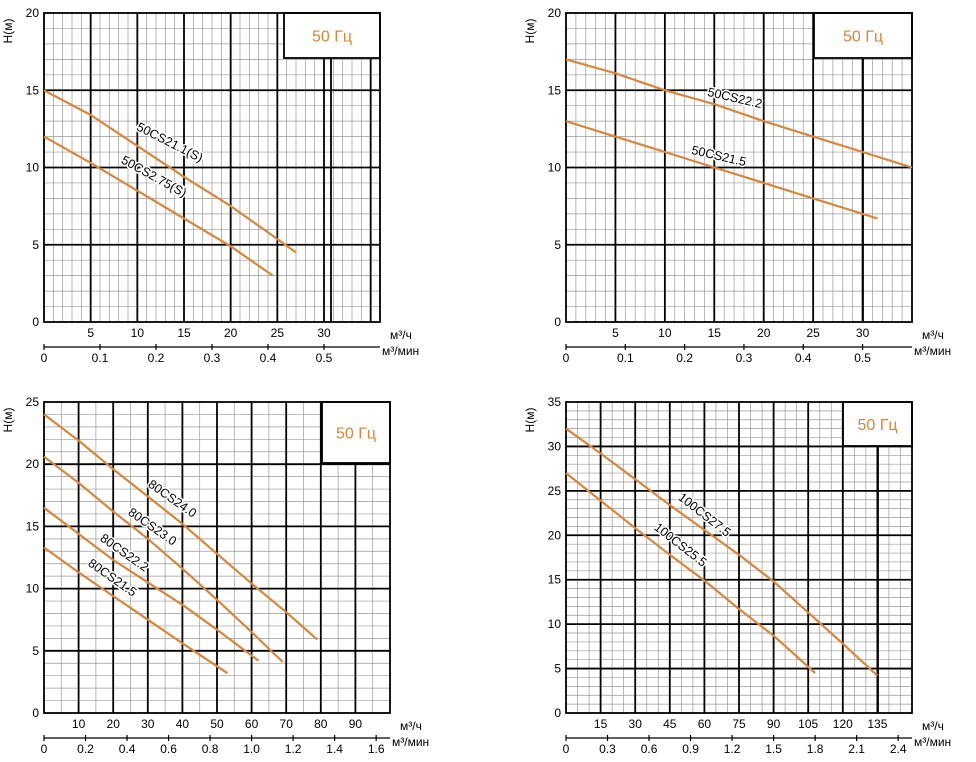  What do you see at coordinates (739, 113) in the screenshot?
I see `curve-50CS22.2` at bounding box center [739, 113].